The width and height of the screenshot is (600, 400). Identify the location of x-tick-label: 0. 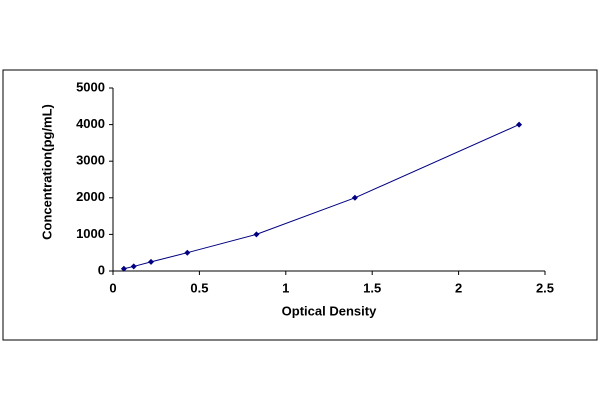
(112, 287).